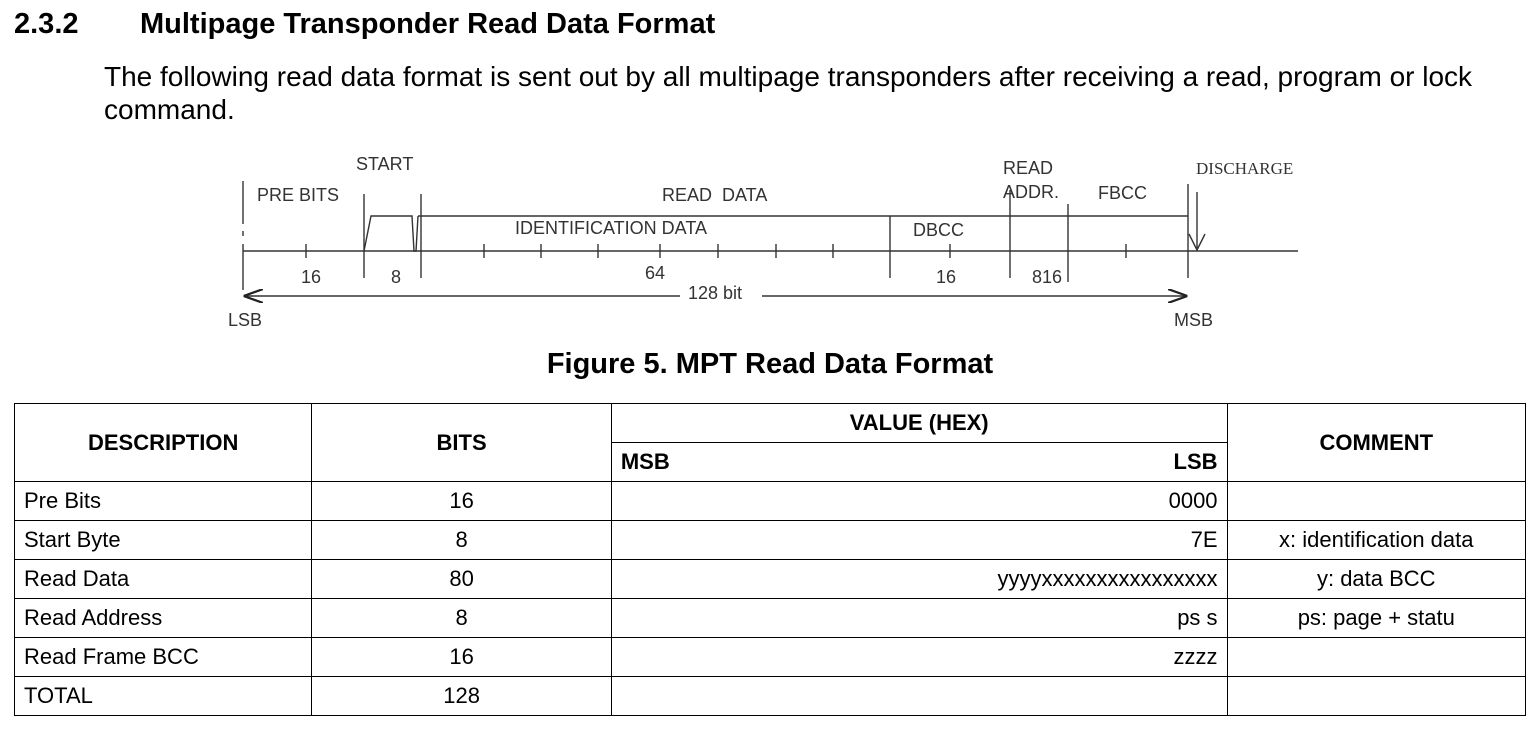 This screenshot has width=1540, height=739. Describe the element at coordinates (163, 579) in the screenshot. I see `row-description: Read Data` at that location.